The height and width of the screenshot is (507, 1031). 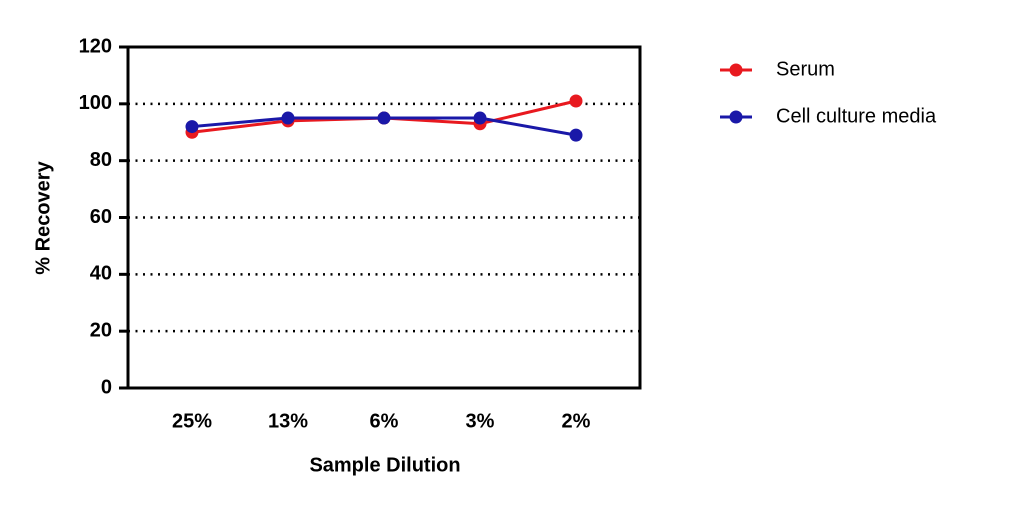 I want to click on legend-label: Serum, so click(x=805, y=69).